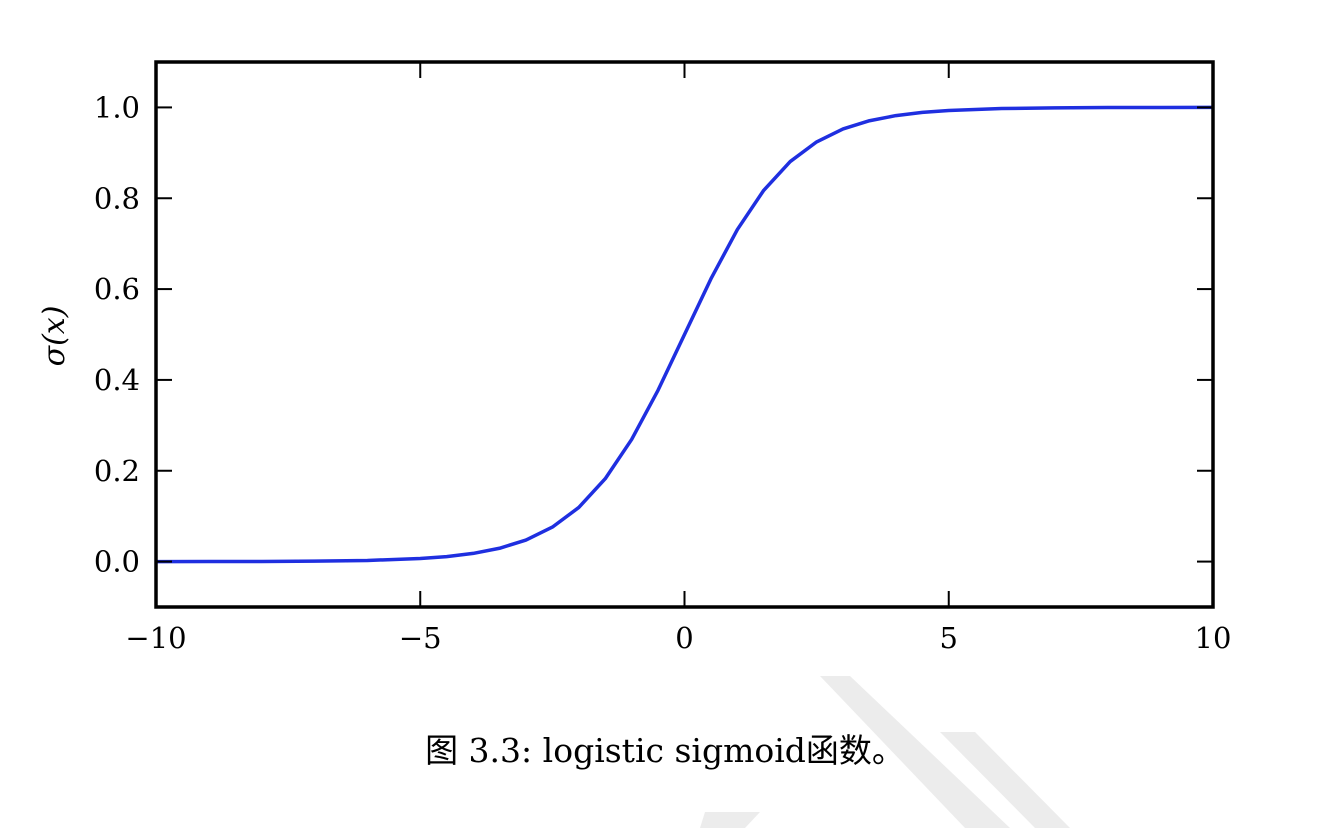 The height and width of the screenshot is (828, 1330). I want to click on x-tick-label: 0, so click(684, 638).